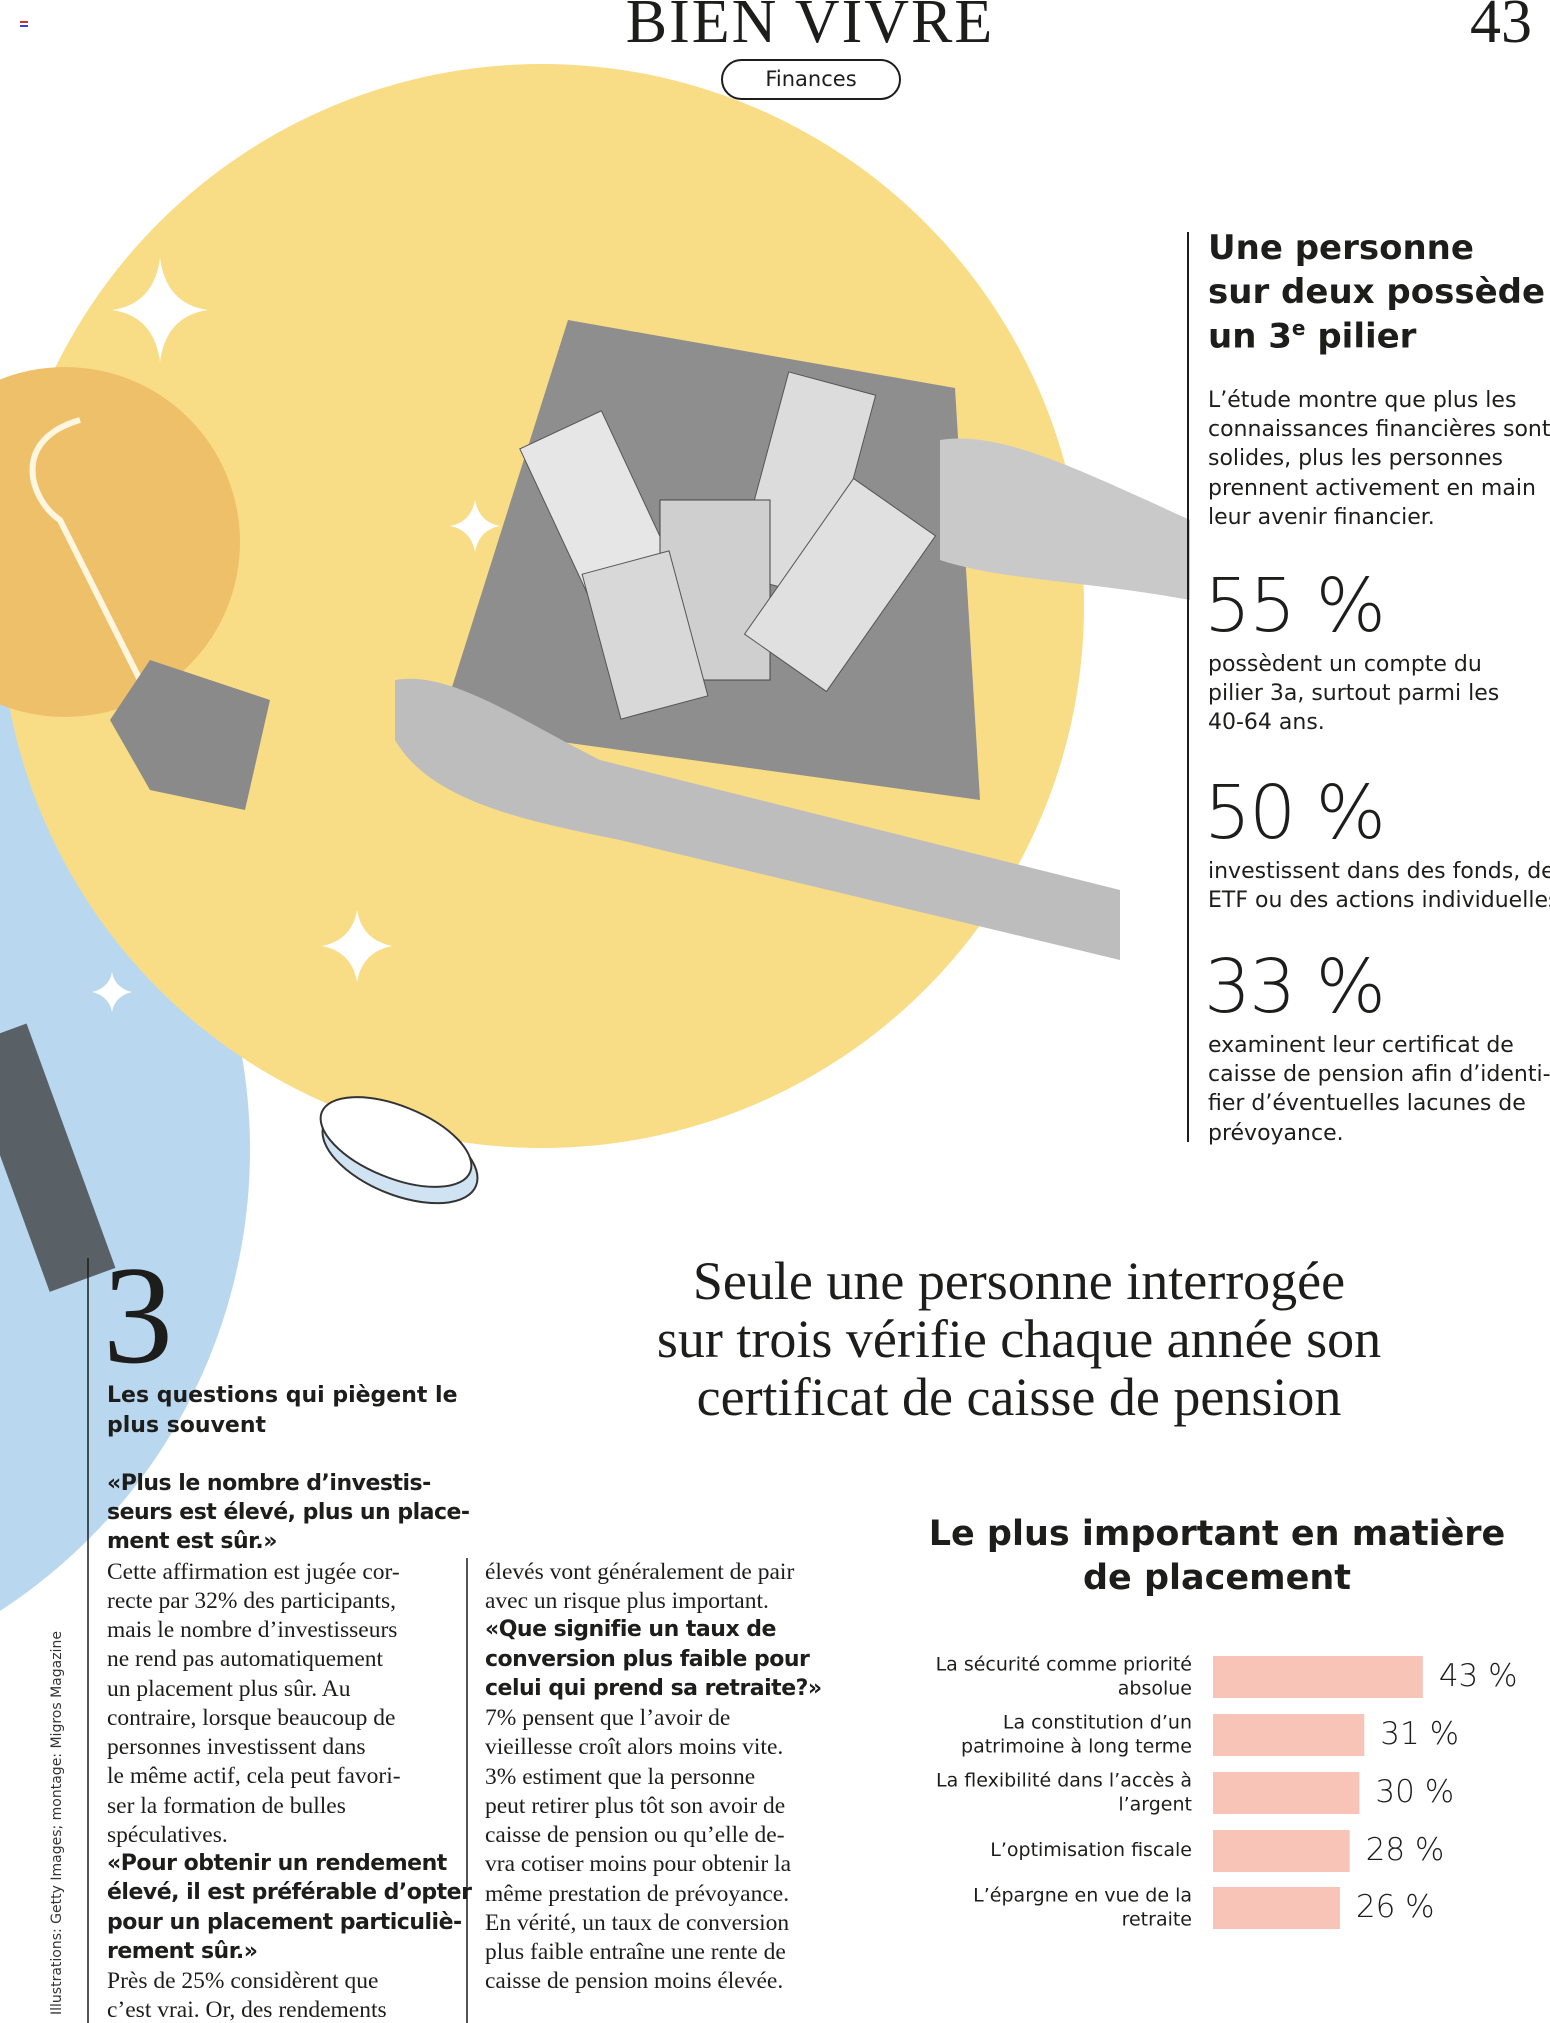  I want to click on stat-value: 33 %, so click(1295, 986).